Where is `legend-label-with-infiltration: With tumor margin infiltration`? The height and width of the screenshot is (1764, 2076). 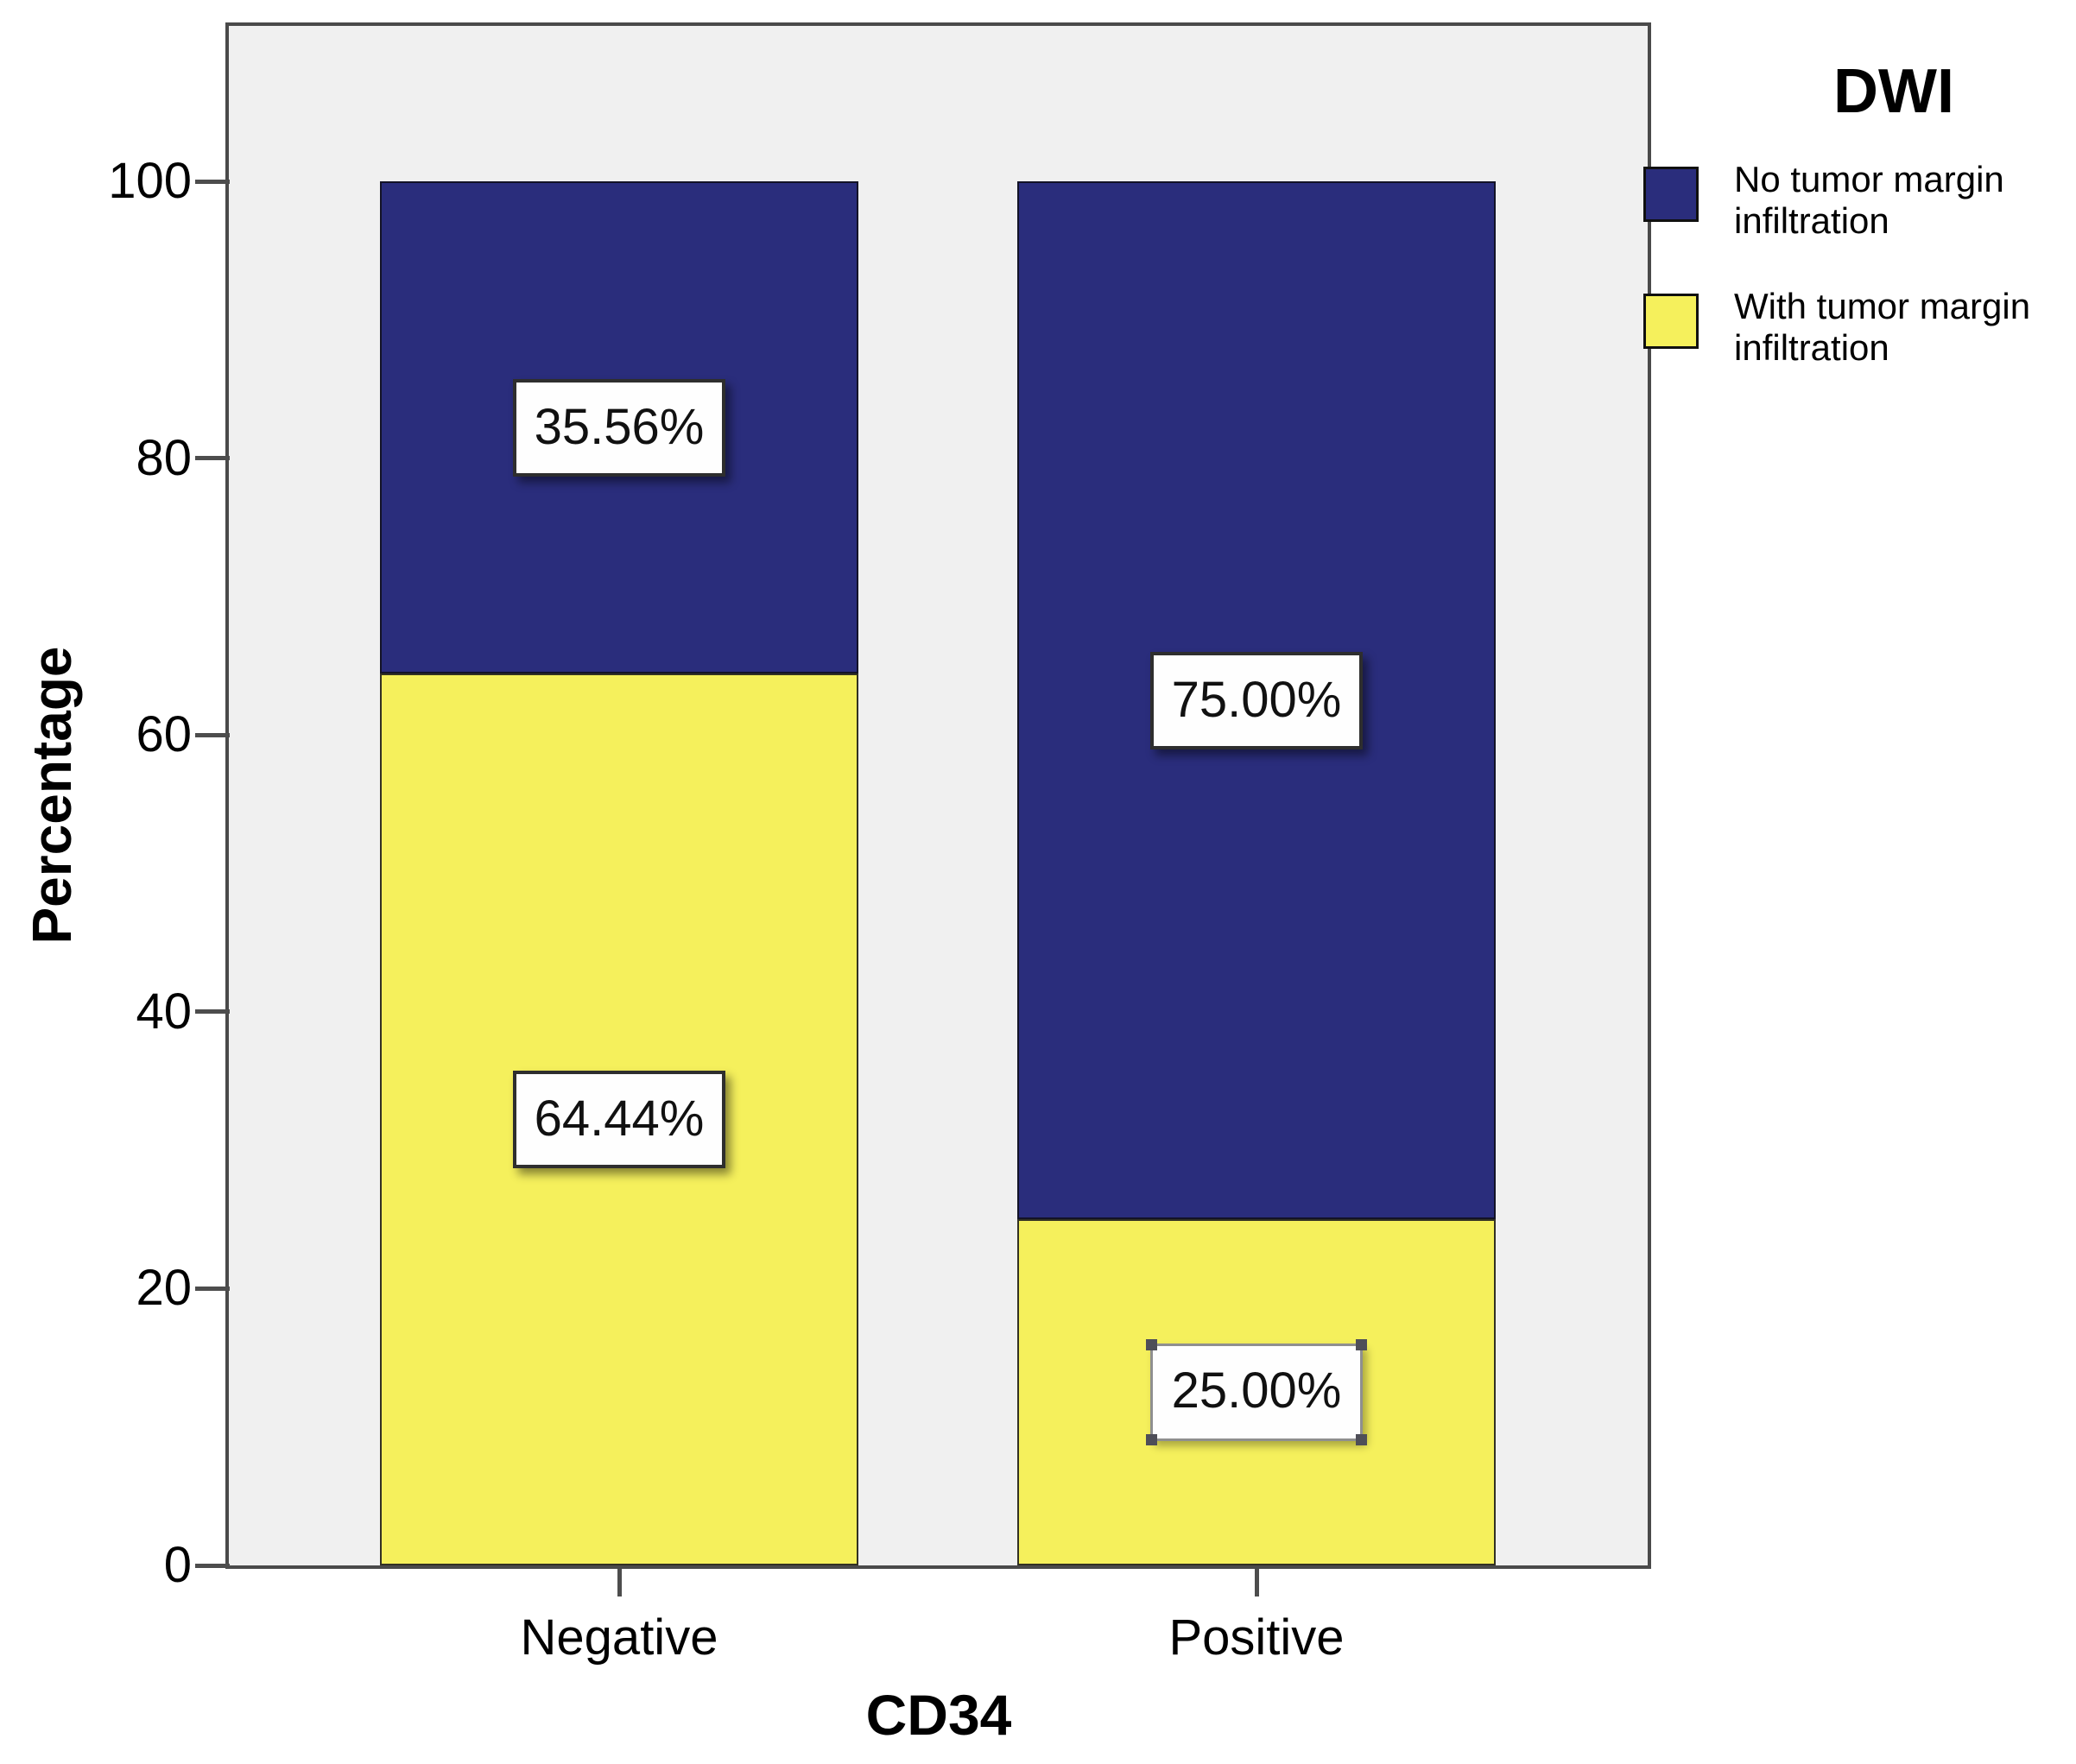 legend-label-with-infiltration: With tumor margin infiltration is located at coordinates (1883, 327).